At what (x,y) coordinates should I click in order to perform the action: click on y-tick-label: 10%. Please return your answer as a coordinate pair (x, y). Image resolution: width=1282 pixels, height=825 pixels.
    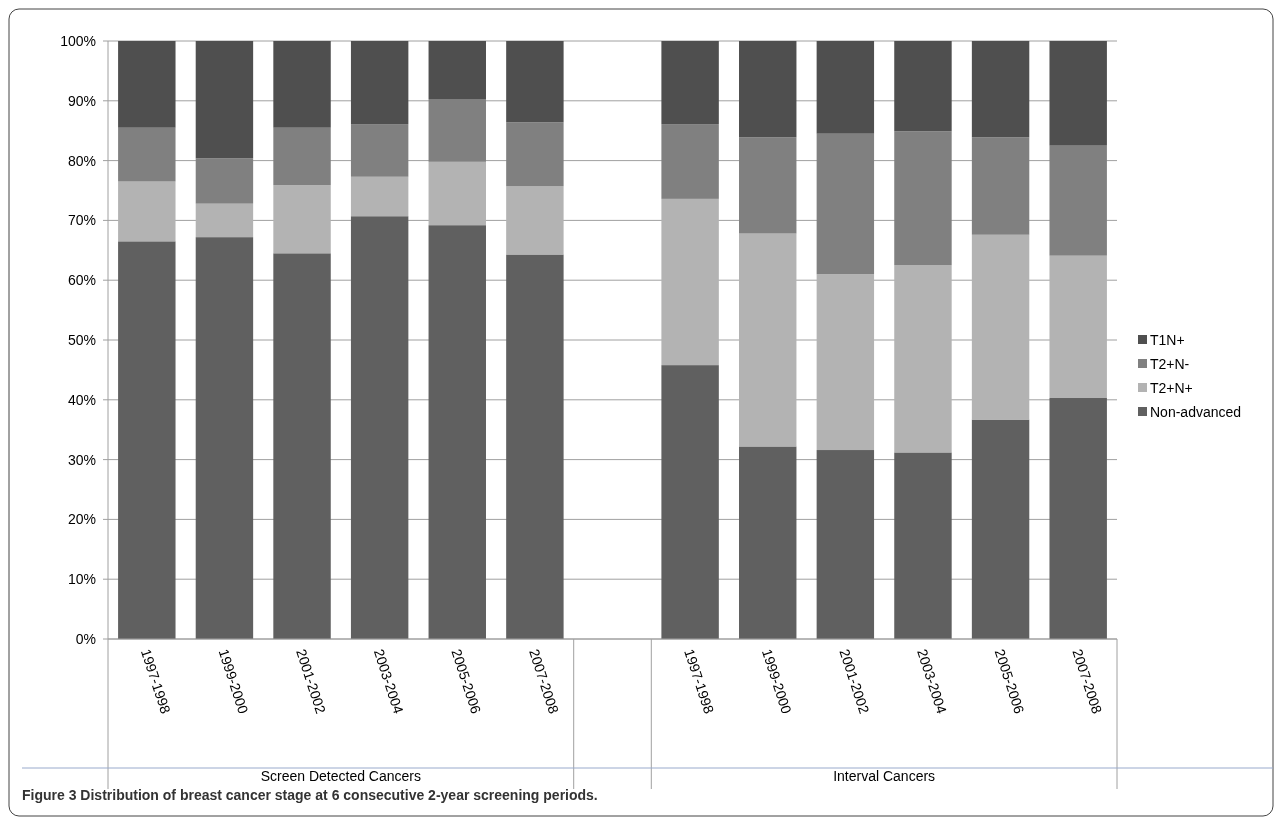
    Looking at the image, I should click on (81, 579).